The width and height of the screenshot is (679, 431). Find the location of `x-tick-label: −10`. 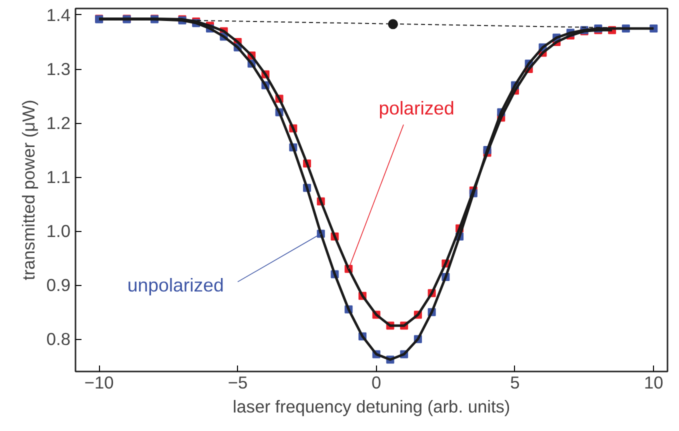

x-tick-label: −10 is located at coordinates (99, 382).